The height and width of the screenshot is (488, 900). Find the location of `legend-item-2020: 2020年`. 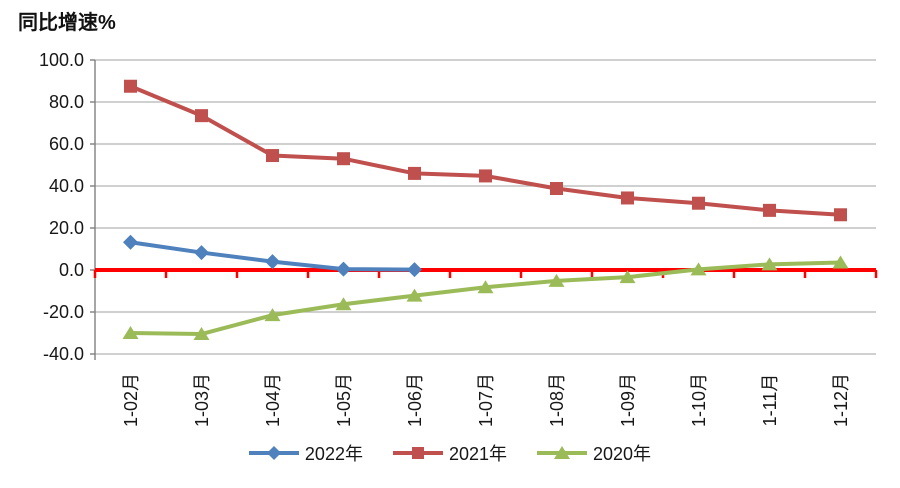

legend-item-2020: 2020年 is located at coordinates (594, 453).